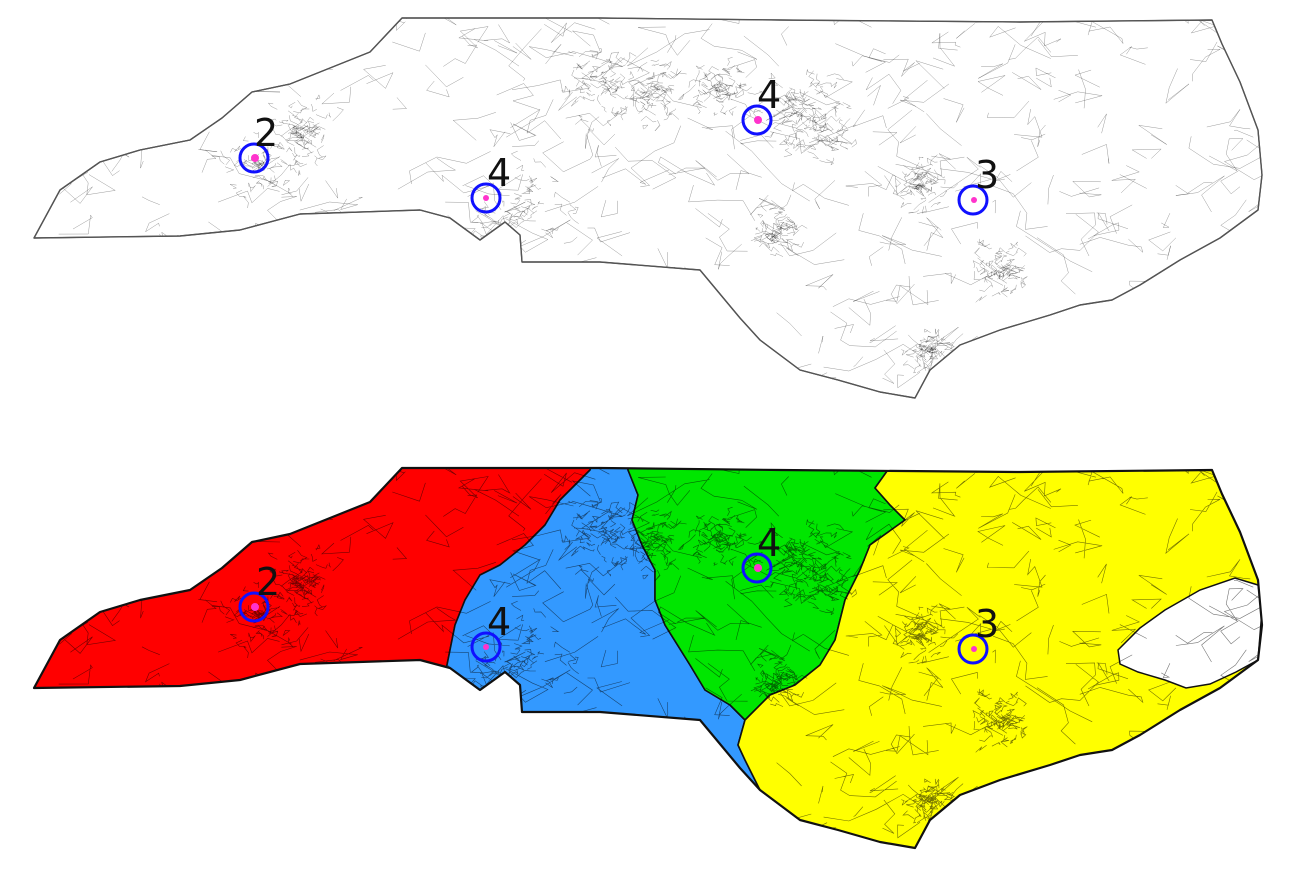 The height and width of the screenshot is (873, 1299). I want to click on bottom-marker-2: 4, so click(490, 631).